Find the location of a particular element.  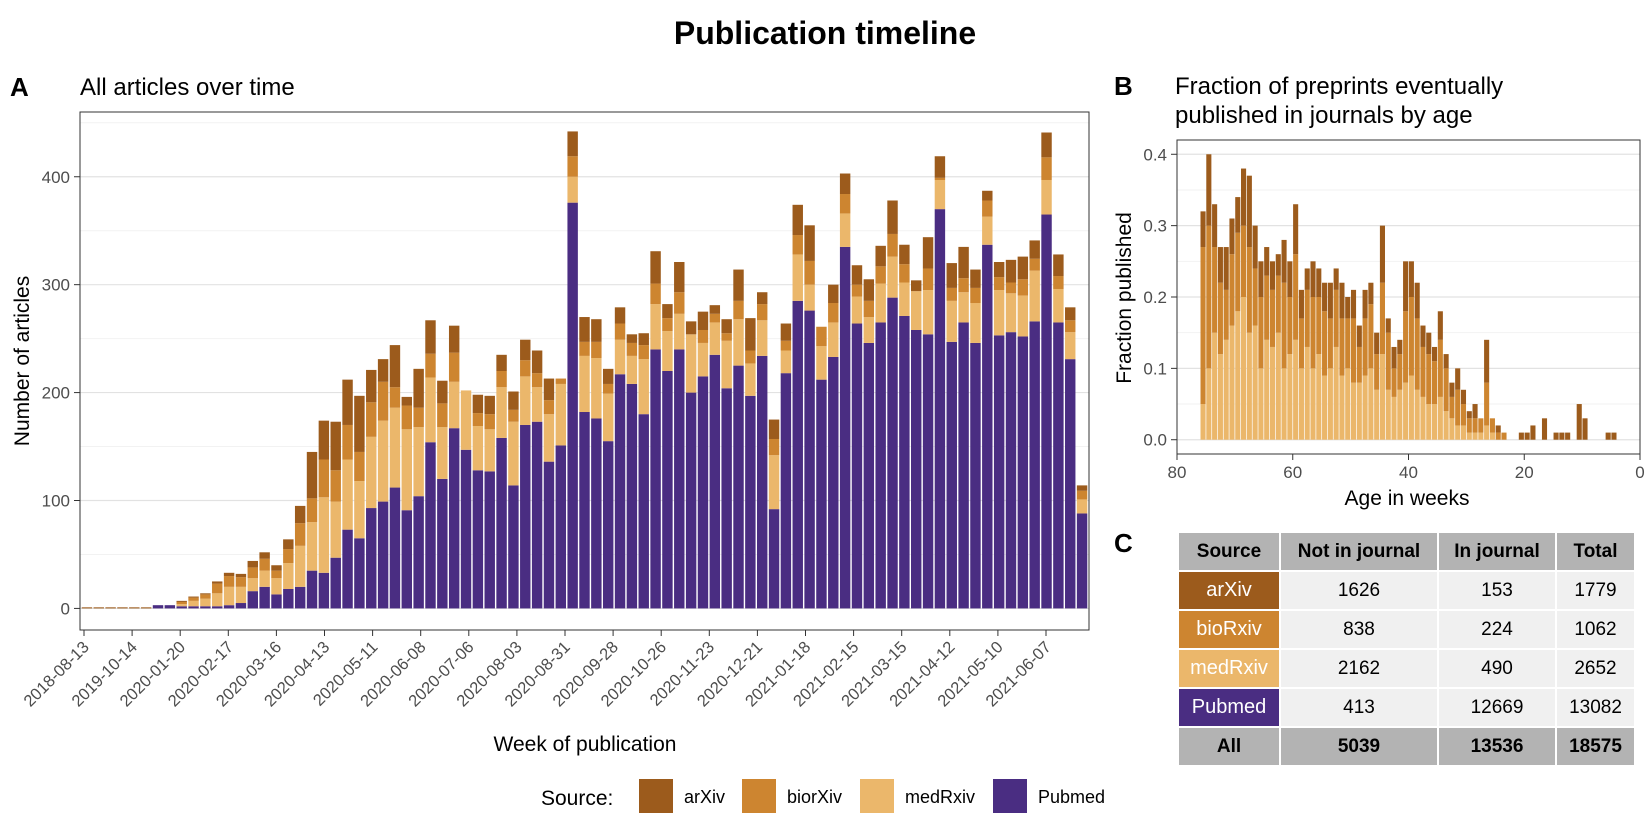

legend-title: Source: is located at coordinates (577, 798).